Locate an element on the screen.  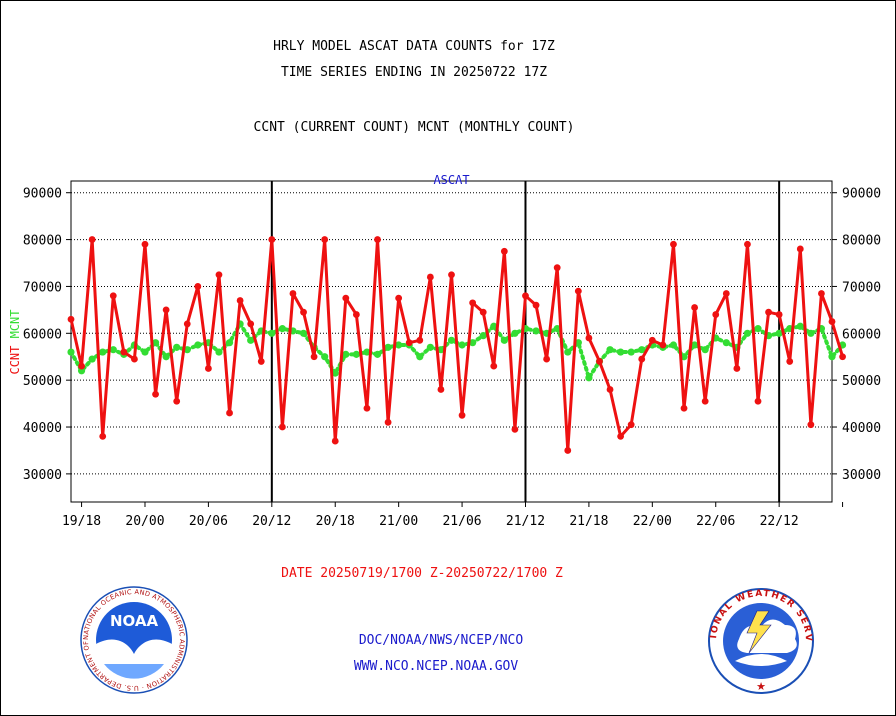
y-tick-label-right-60000: 60000 is located at coordinates (861, 334).